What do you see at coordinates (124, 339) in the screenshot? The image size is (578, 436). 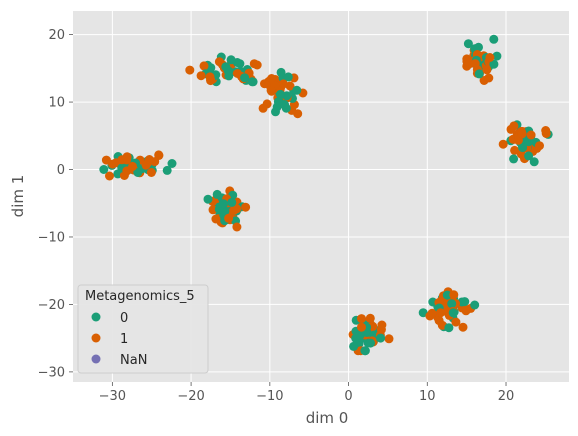 I see `legend-label-1: 1` at bounding box center [124, 339].